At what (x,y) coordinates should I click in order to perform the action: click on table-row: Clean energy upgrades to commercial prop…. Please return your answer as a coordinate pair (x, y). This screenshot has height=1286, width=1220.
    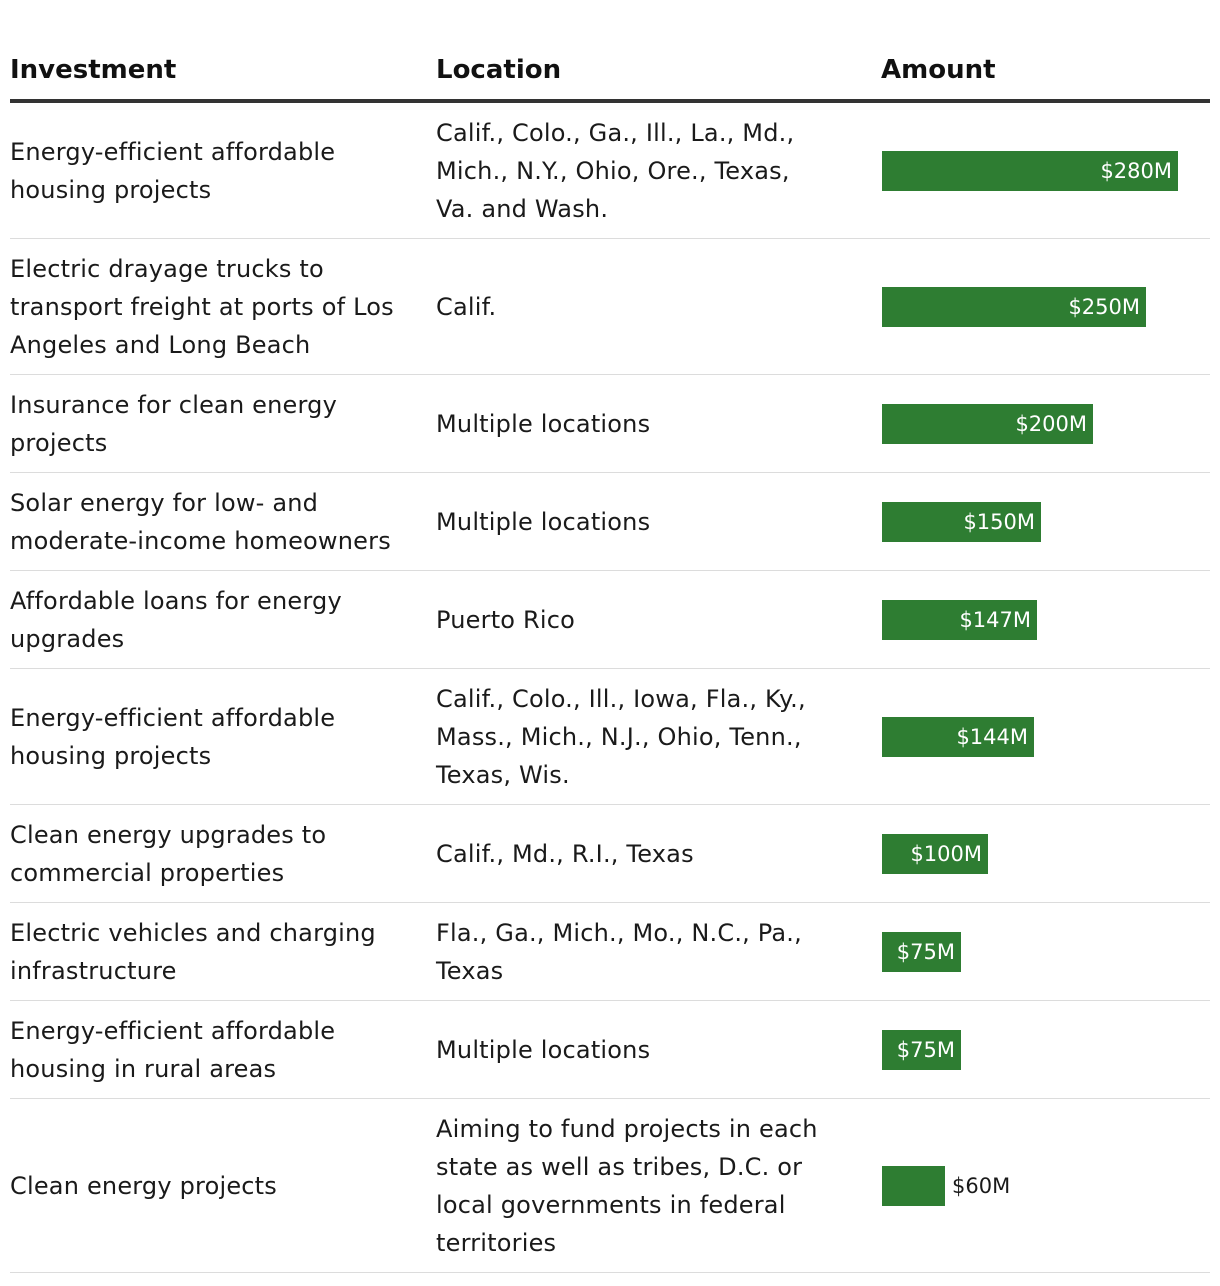
    Looking at the image, I should click on (610, 854).